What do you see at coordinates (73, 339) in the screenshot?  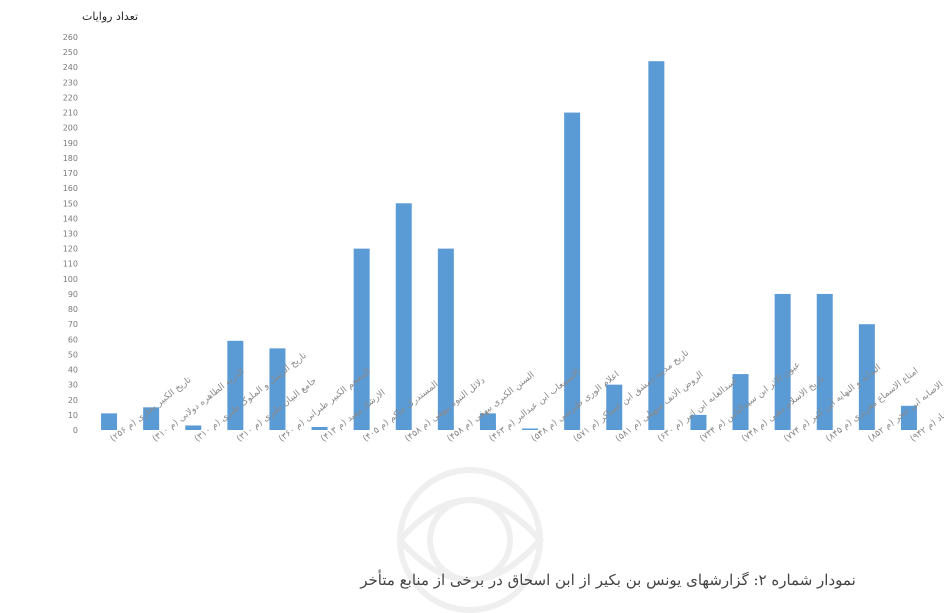 I see `y-tick-label: 60` at bounding box center [73, 339].